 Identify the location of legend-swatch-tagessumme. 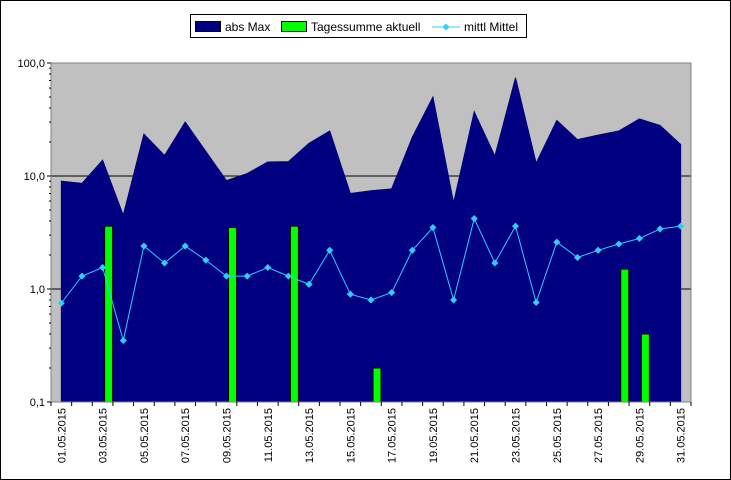
(294, 26).